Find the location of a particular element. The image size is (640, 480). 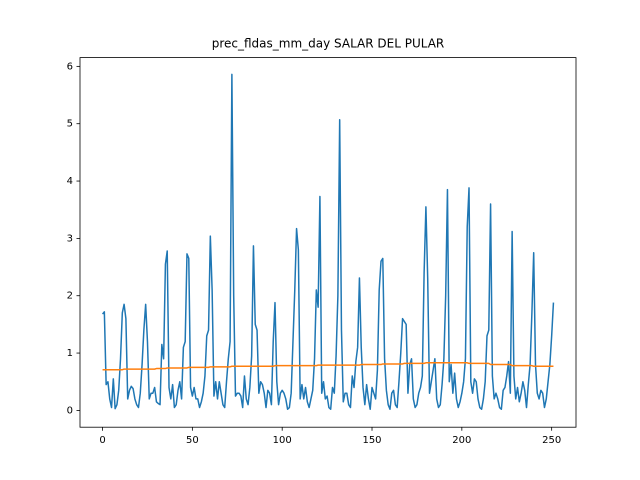

line-series is located at coordinates (328, 366).